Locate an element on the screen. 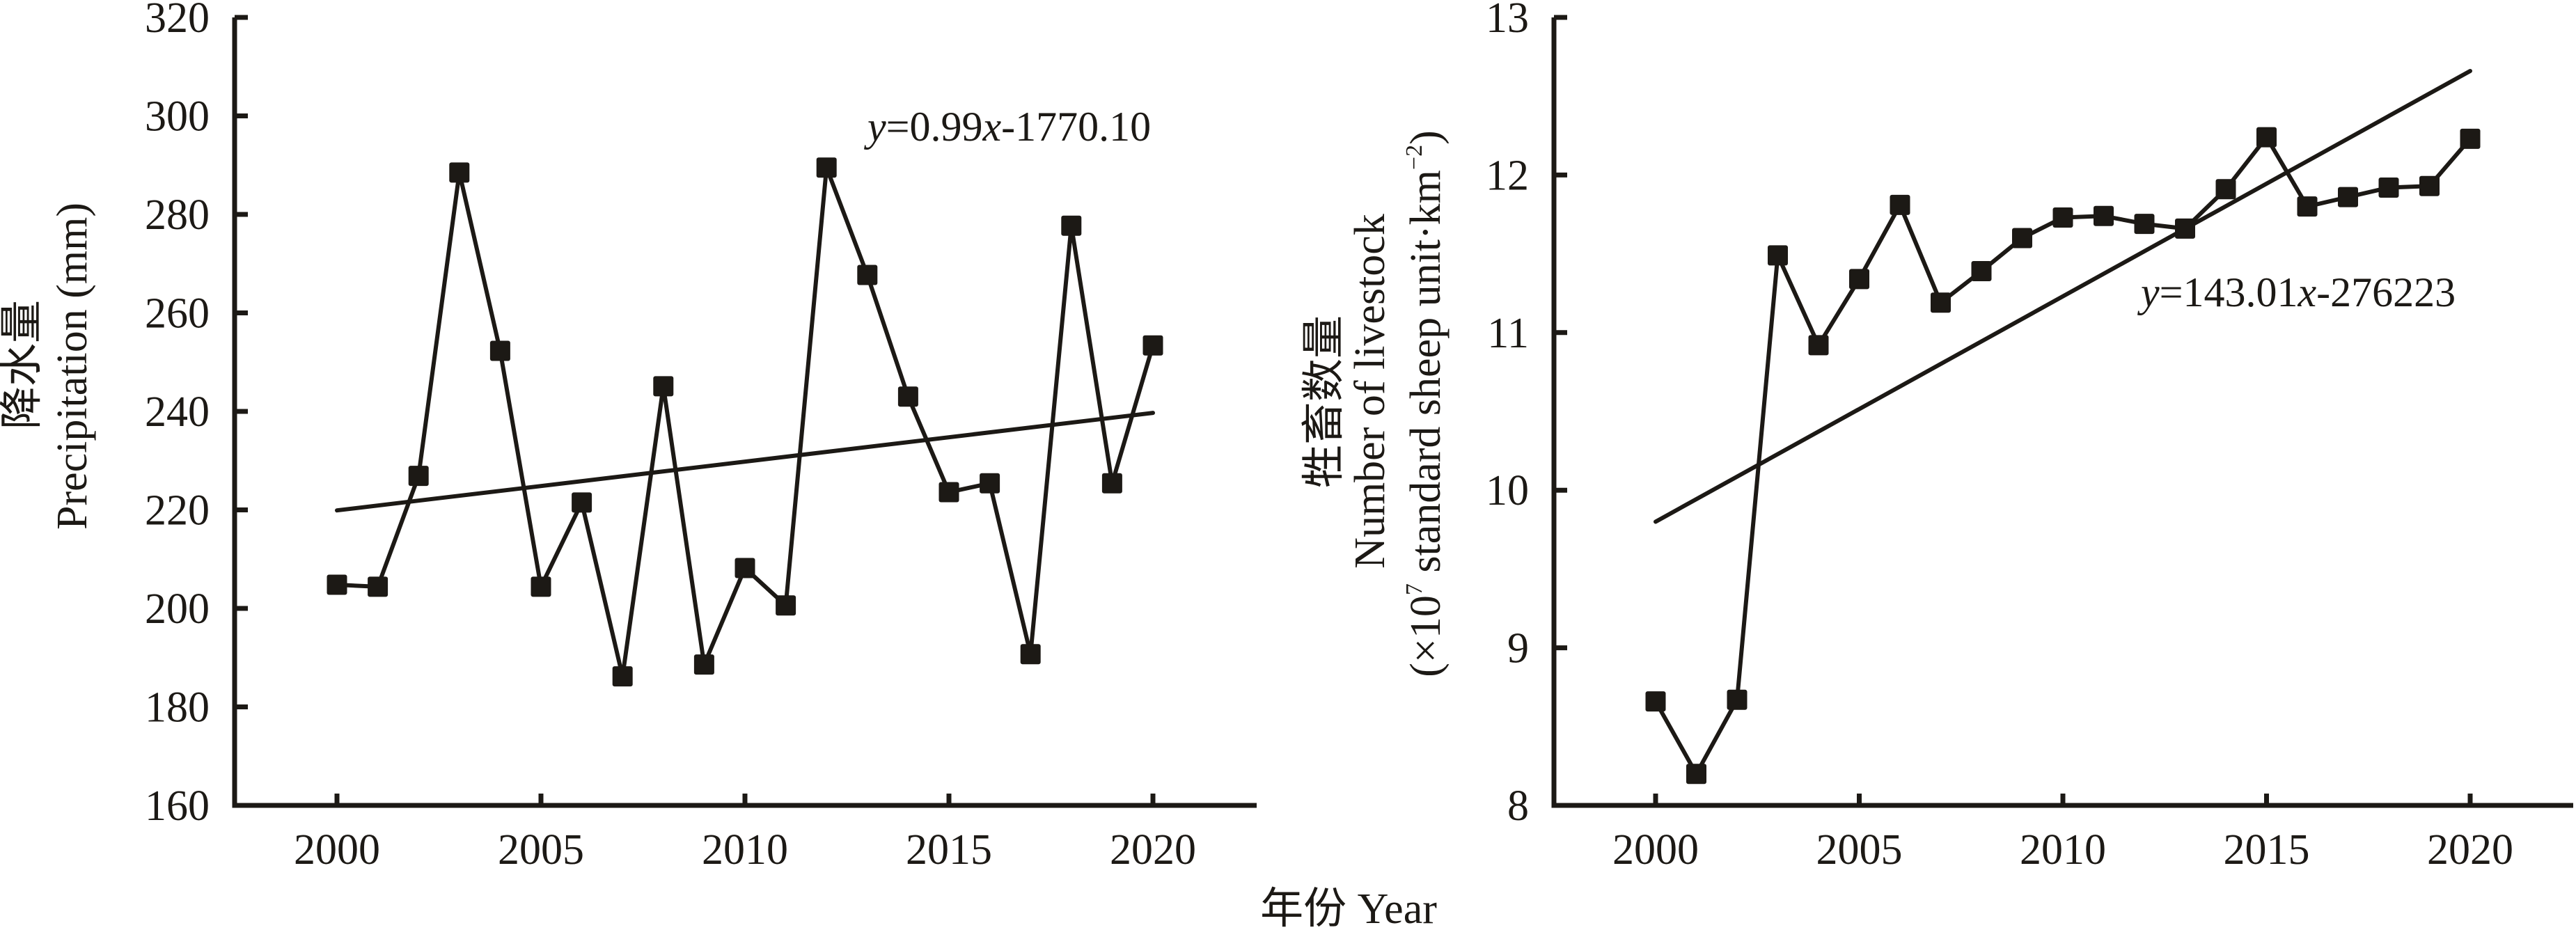 This screenshot has height=930, width=2576. right-y-title-unit: (×107 standard sheep unit·km−2) is located at coordinates (1425, 403).